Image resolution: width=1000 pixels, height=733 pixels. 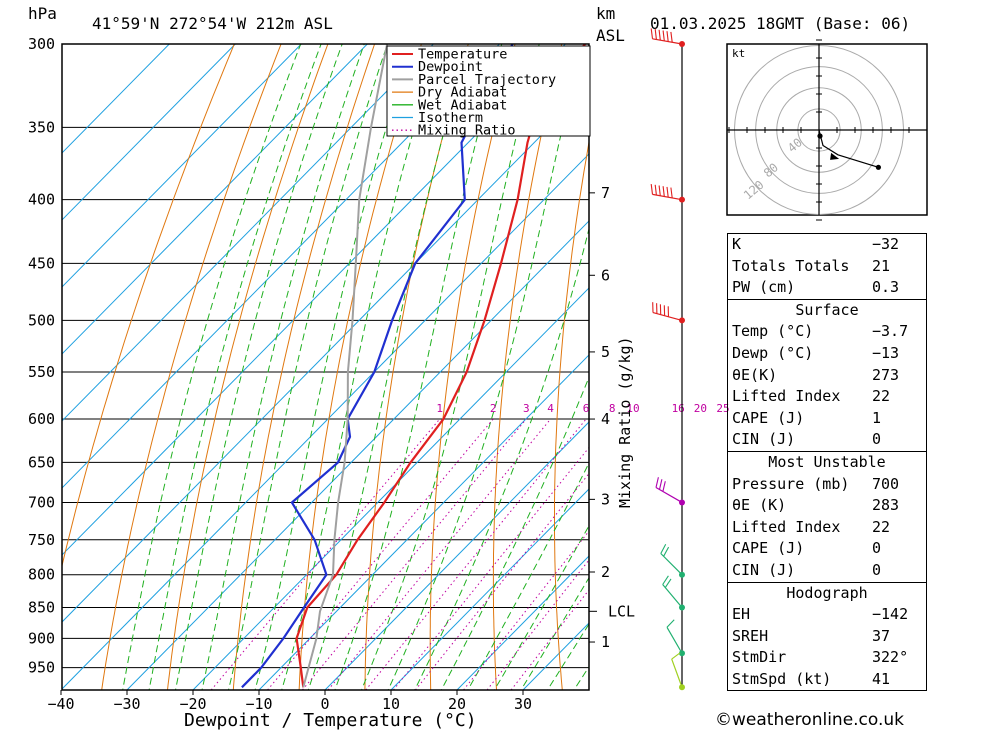 What do you see at coordinates (667, 359) in the screenshot?
I see `wind-profile` at bounding box center [667, 359].